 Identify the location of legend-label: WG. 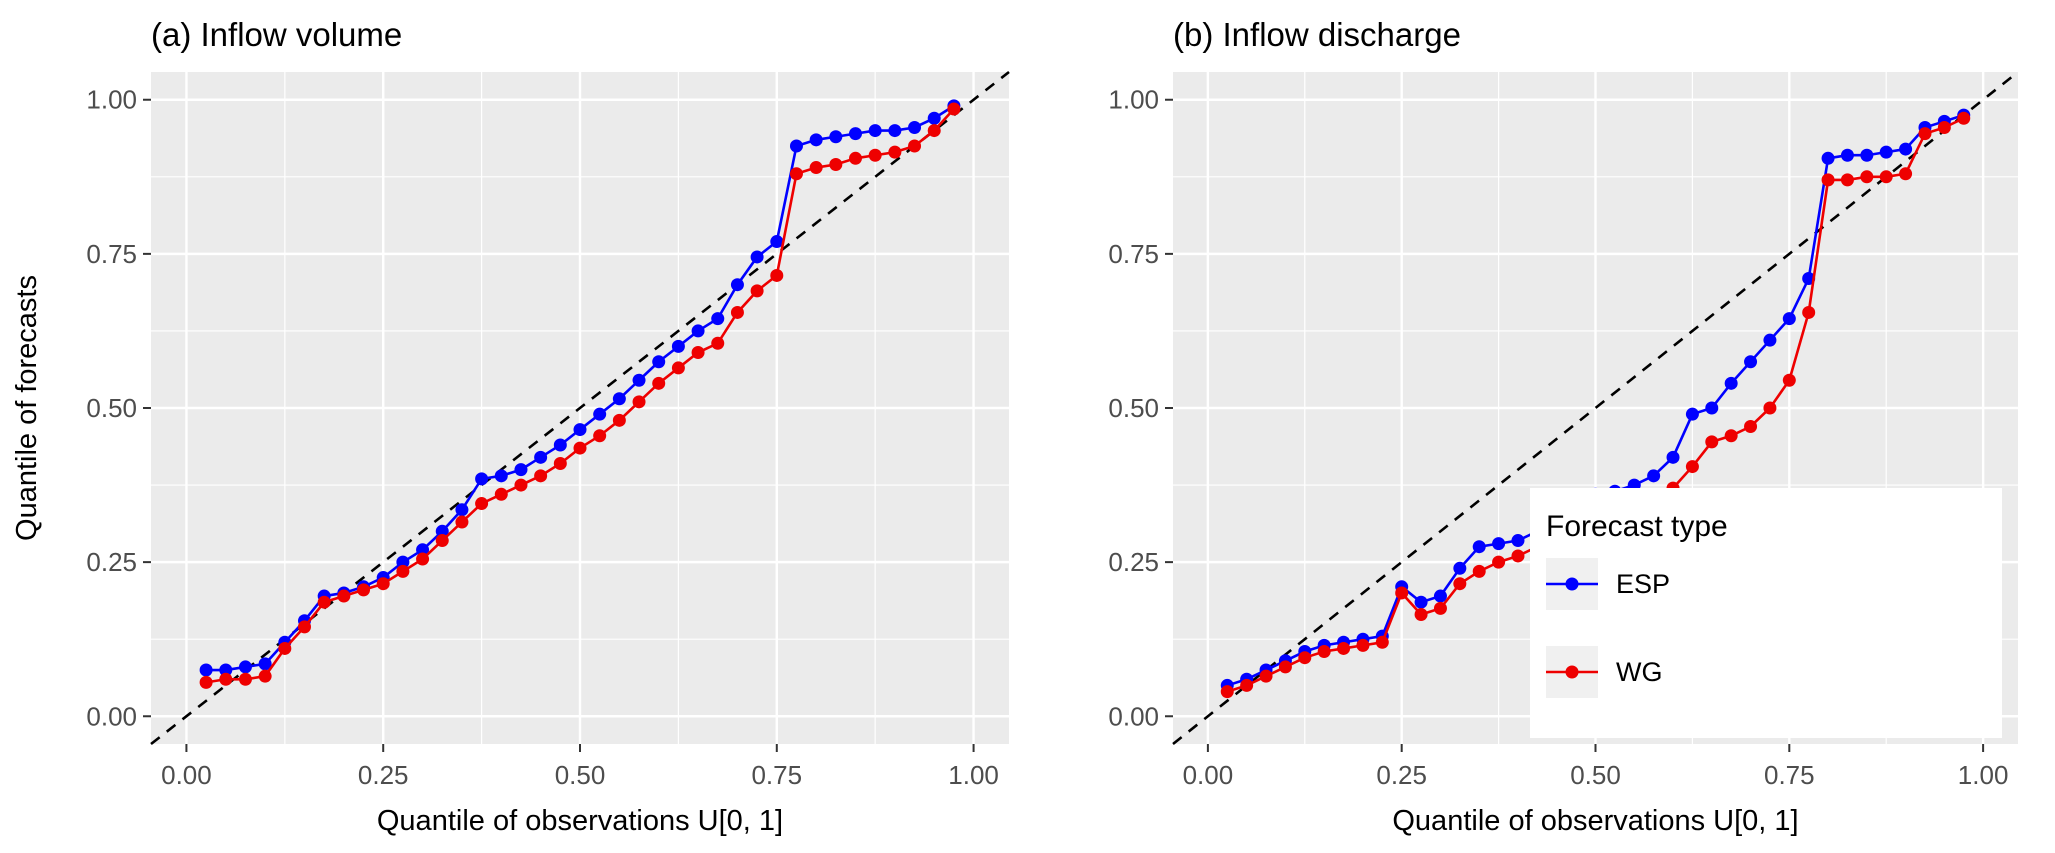
(1639, 672).